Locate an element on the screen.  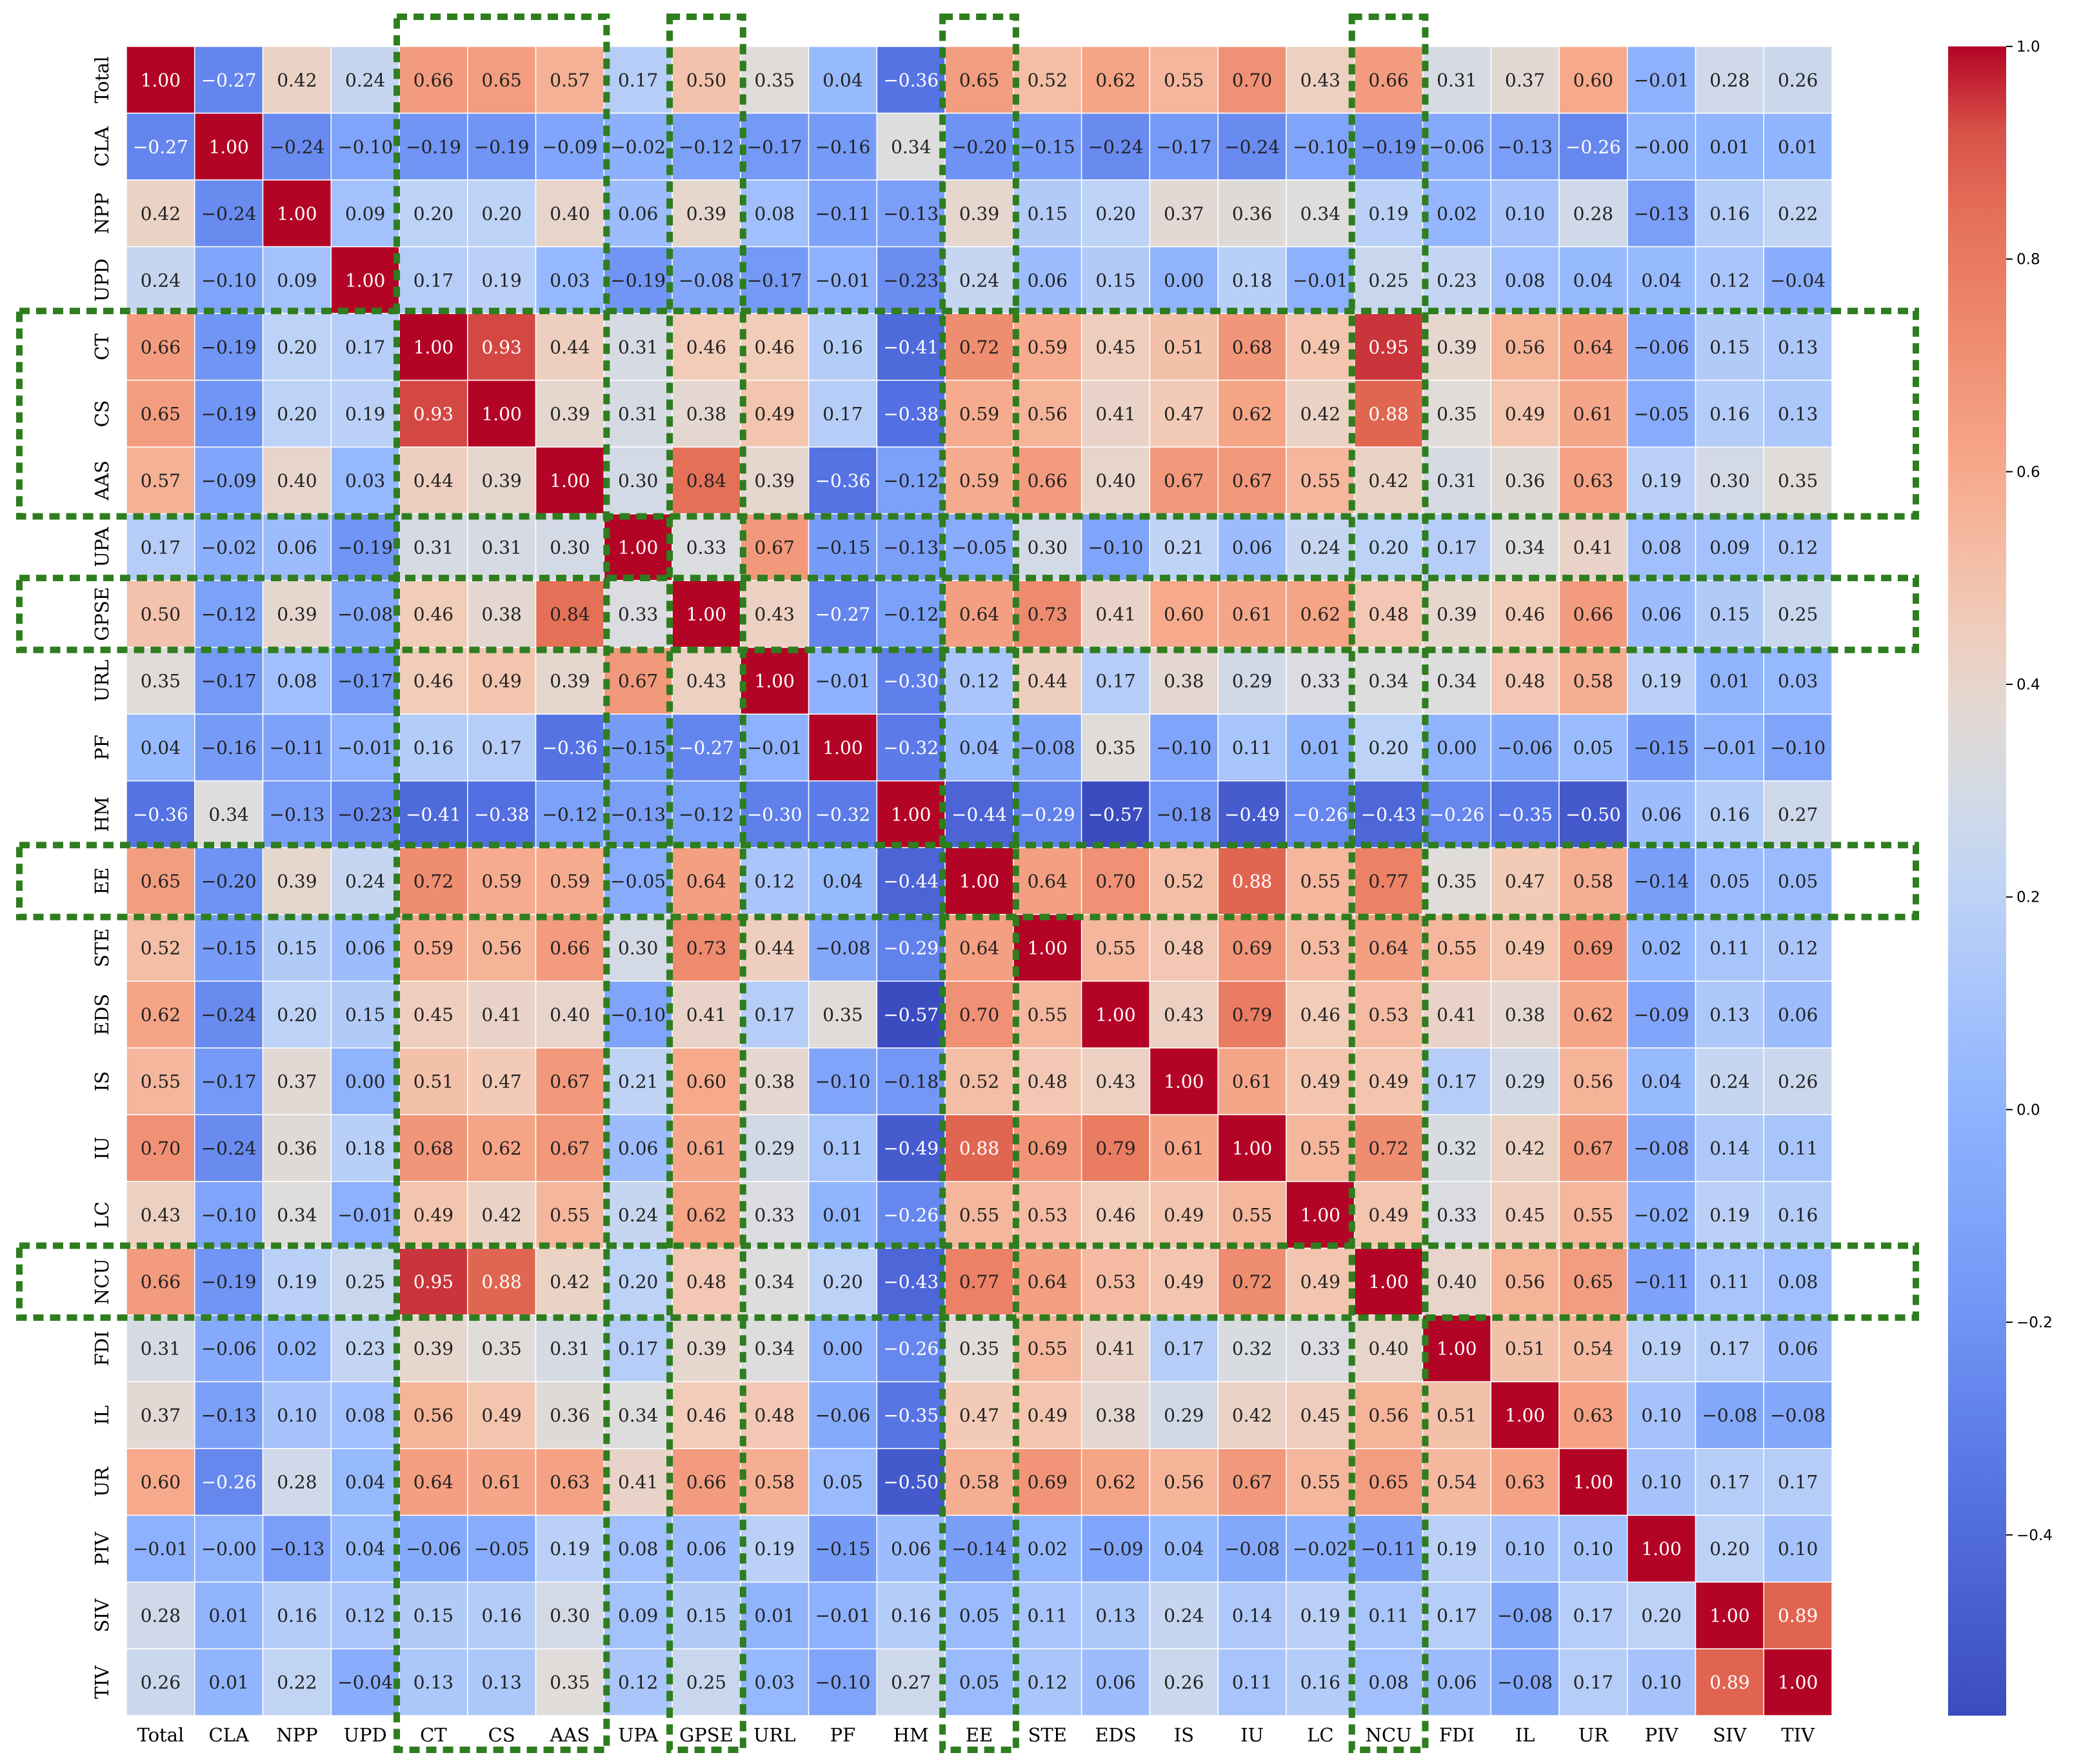
heatmap-cell-UPD-URL is located at coordinates (775, 280).